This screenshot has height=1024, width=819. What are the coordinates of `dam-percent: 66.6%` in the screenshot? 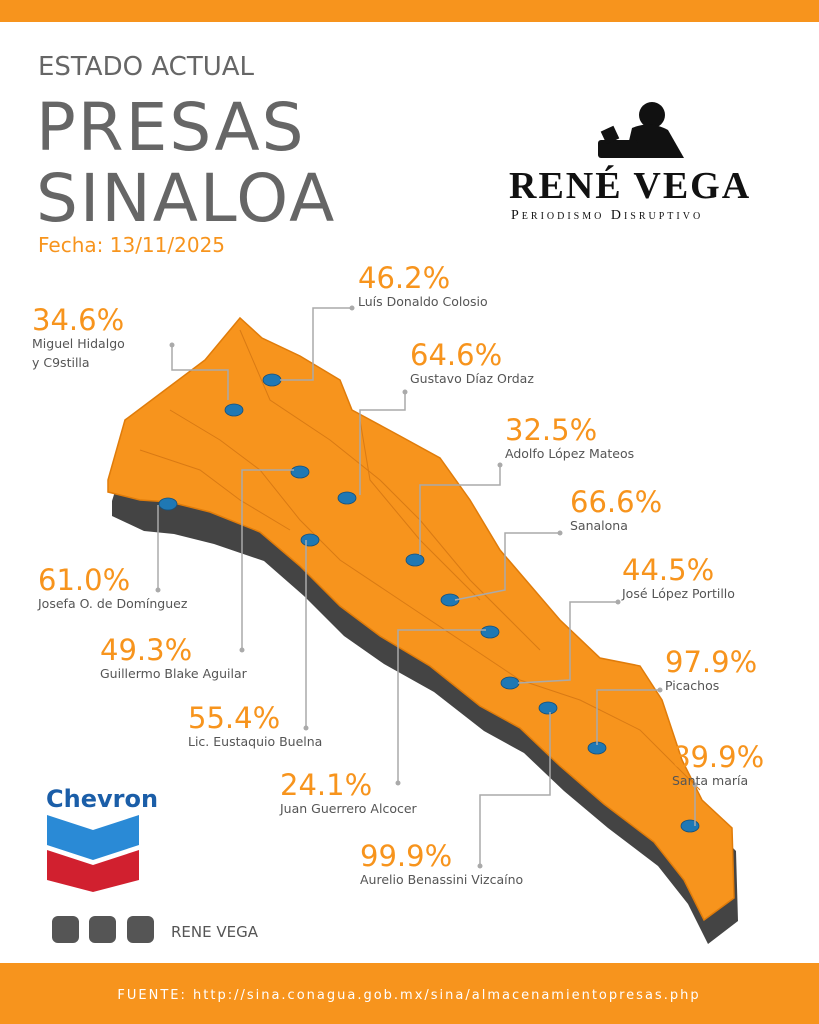 It's located at (616, 502).